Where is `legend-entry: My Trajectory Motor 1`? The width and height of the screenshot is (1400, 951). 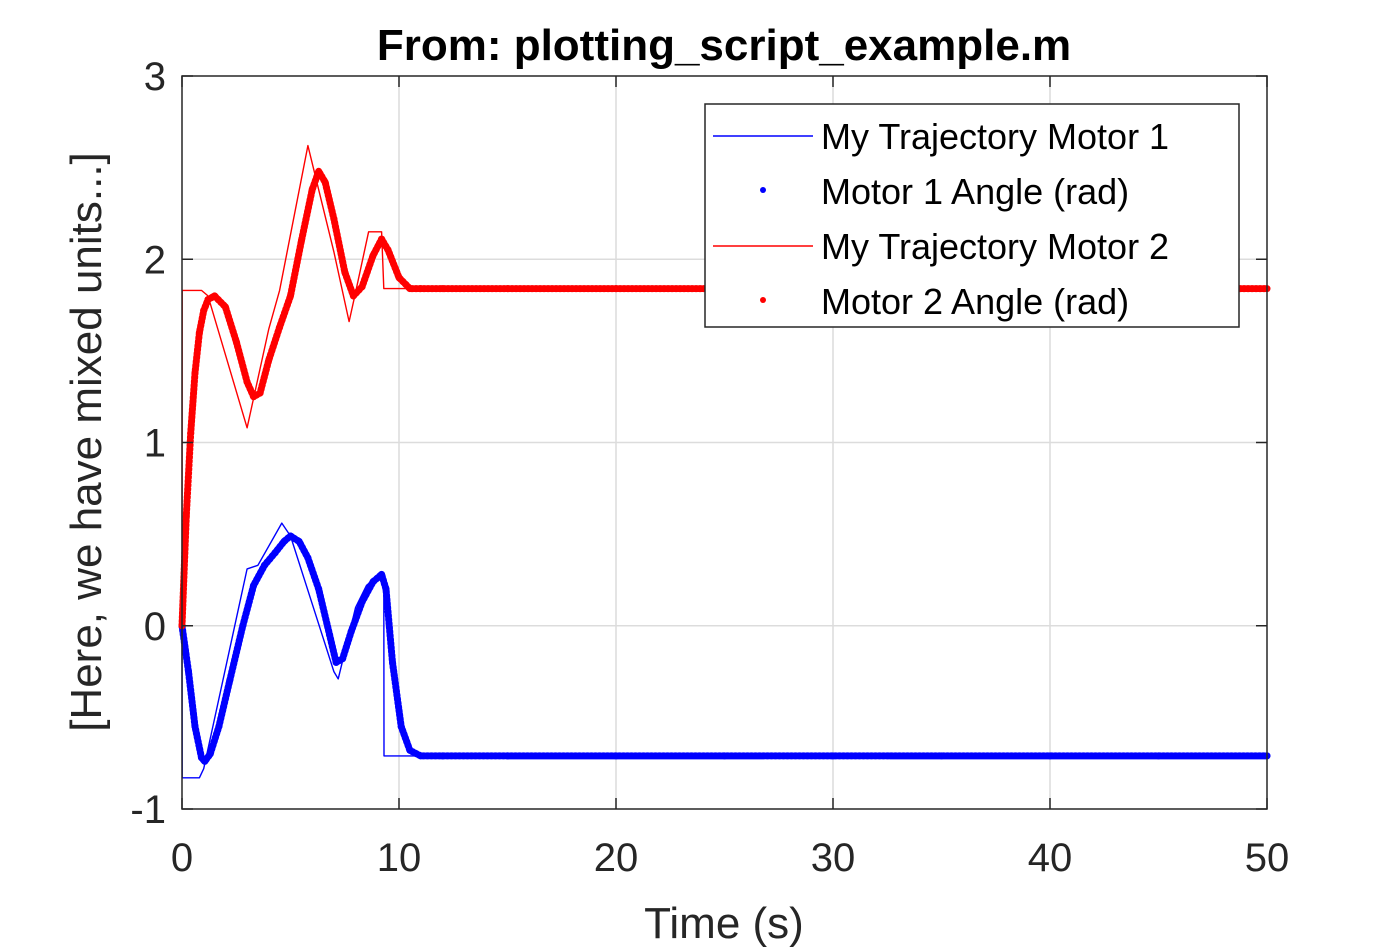
legend-entry: My Trajectory Motor 1 is located at coordinates (941, 136).